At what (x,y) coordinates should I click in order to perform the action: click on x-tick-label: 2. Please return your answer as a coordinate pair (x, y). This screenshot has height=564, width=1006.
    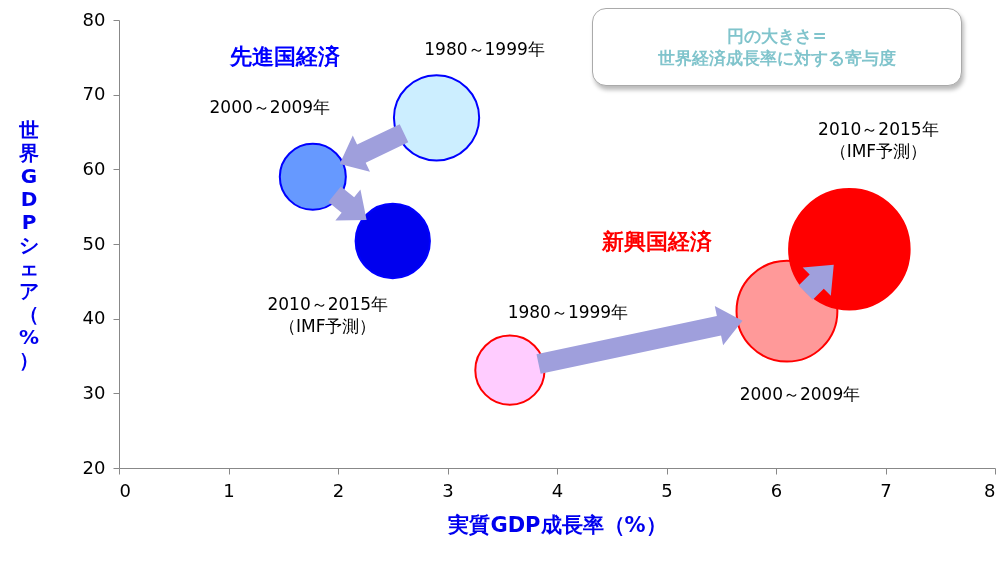
    Looking at the image, I should click on (338, 490).